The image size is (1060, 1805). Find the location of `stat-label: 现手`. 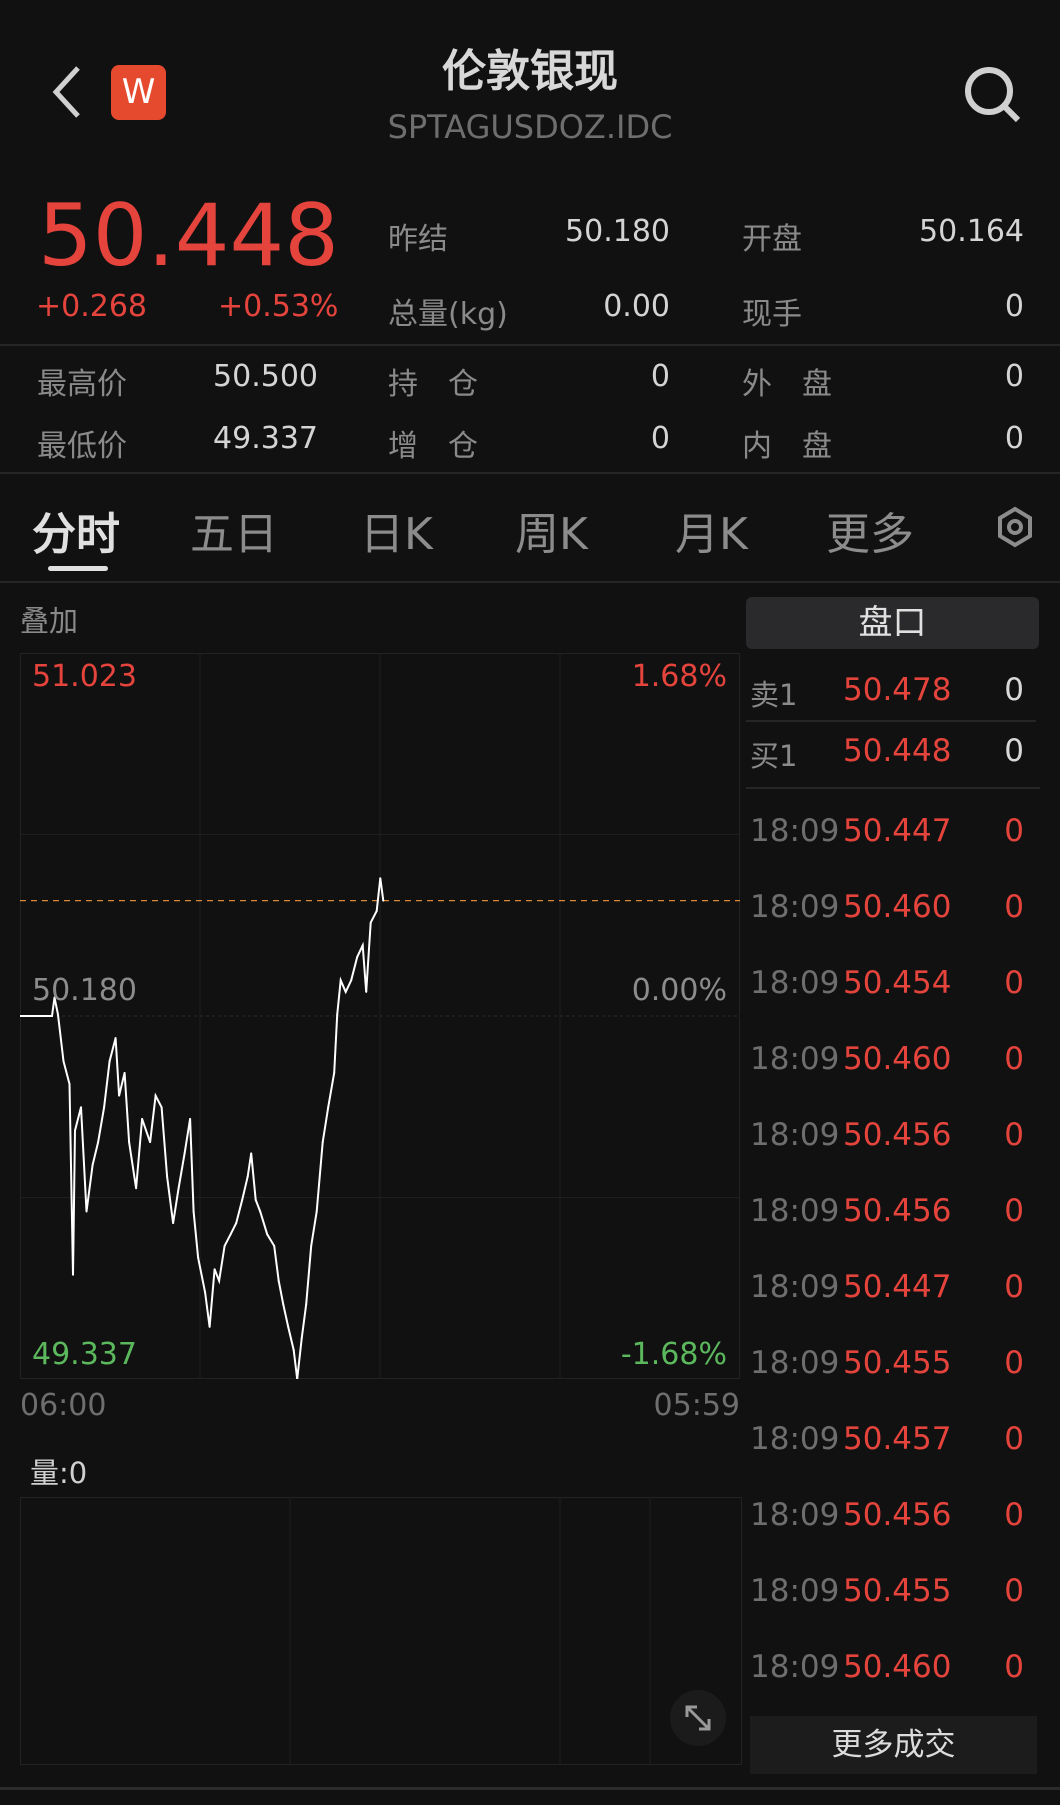

stat-label: 现手 is located at coordinates (772, 314).